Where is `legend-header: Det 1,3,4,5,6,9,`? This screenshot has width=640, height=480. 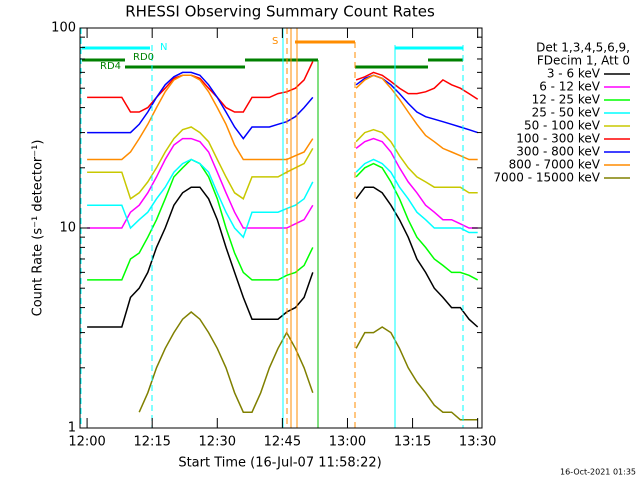
legend-header: Det 1,3,4,5,6,9, is located at coordinates (583, 48).